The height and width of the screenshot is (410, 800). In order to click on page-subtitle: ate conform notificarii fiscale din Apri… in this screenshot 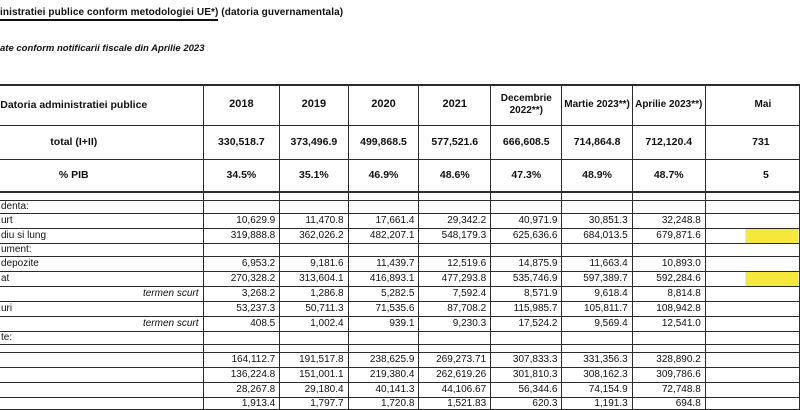, I will do `click(102, 48)`.